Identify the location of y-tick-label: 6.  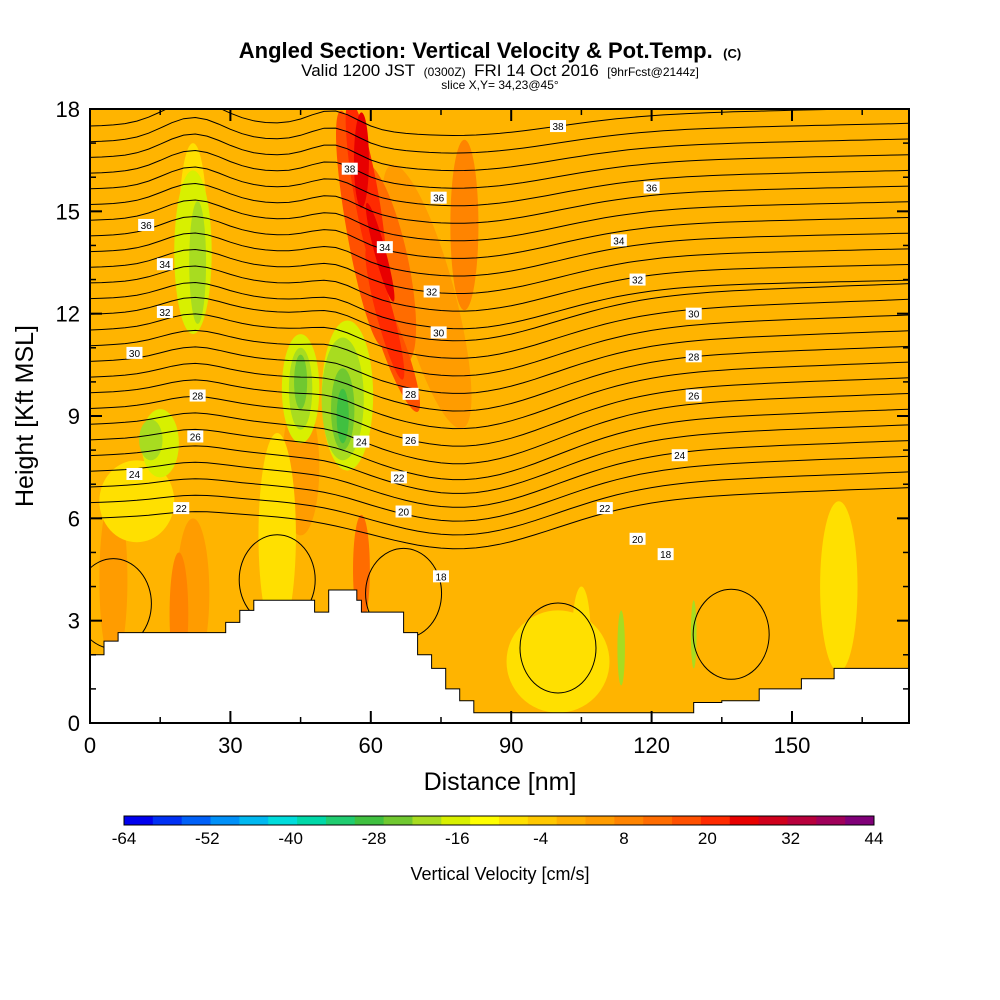
(74, 518).